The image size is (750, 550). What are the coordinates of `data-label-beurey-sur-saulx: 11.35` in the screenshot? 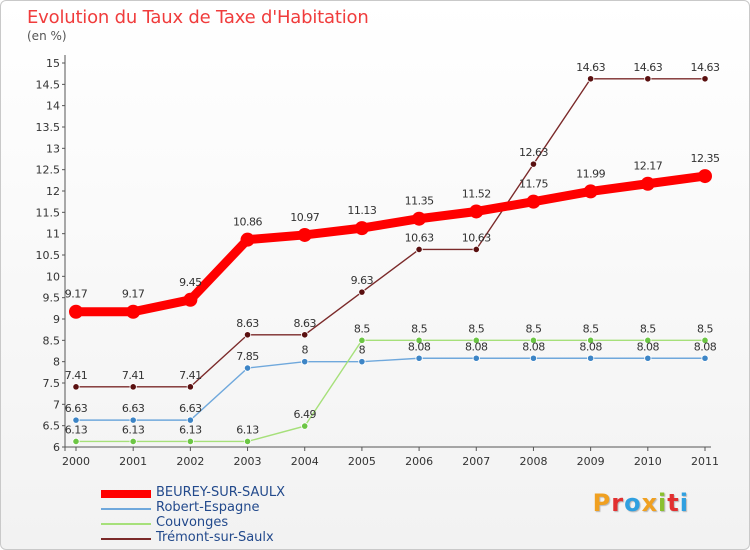 It's located at (419, 201).